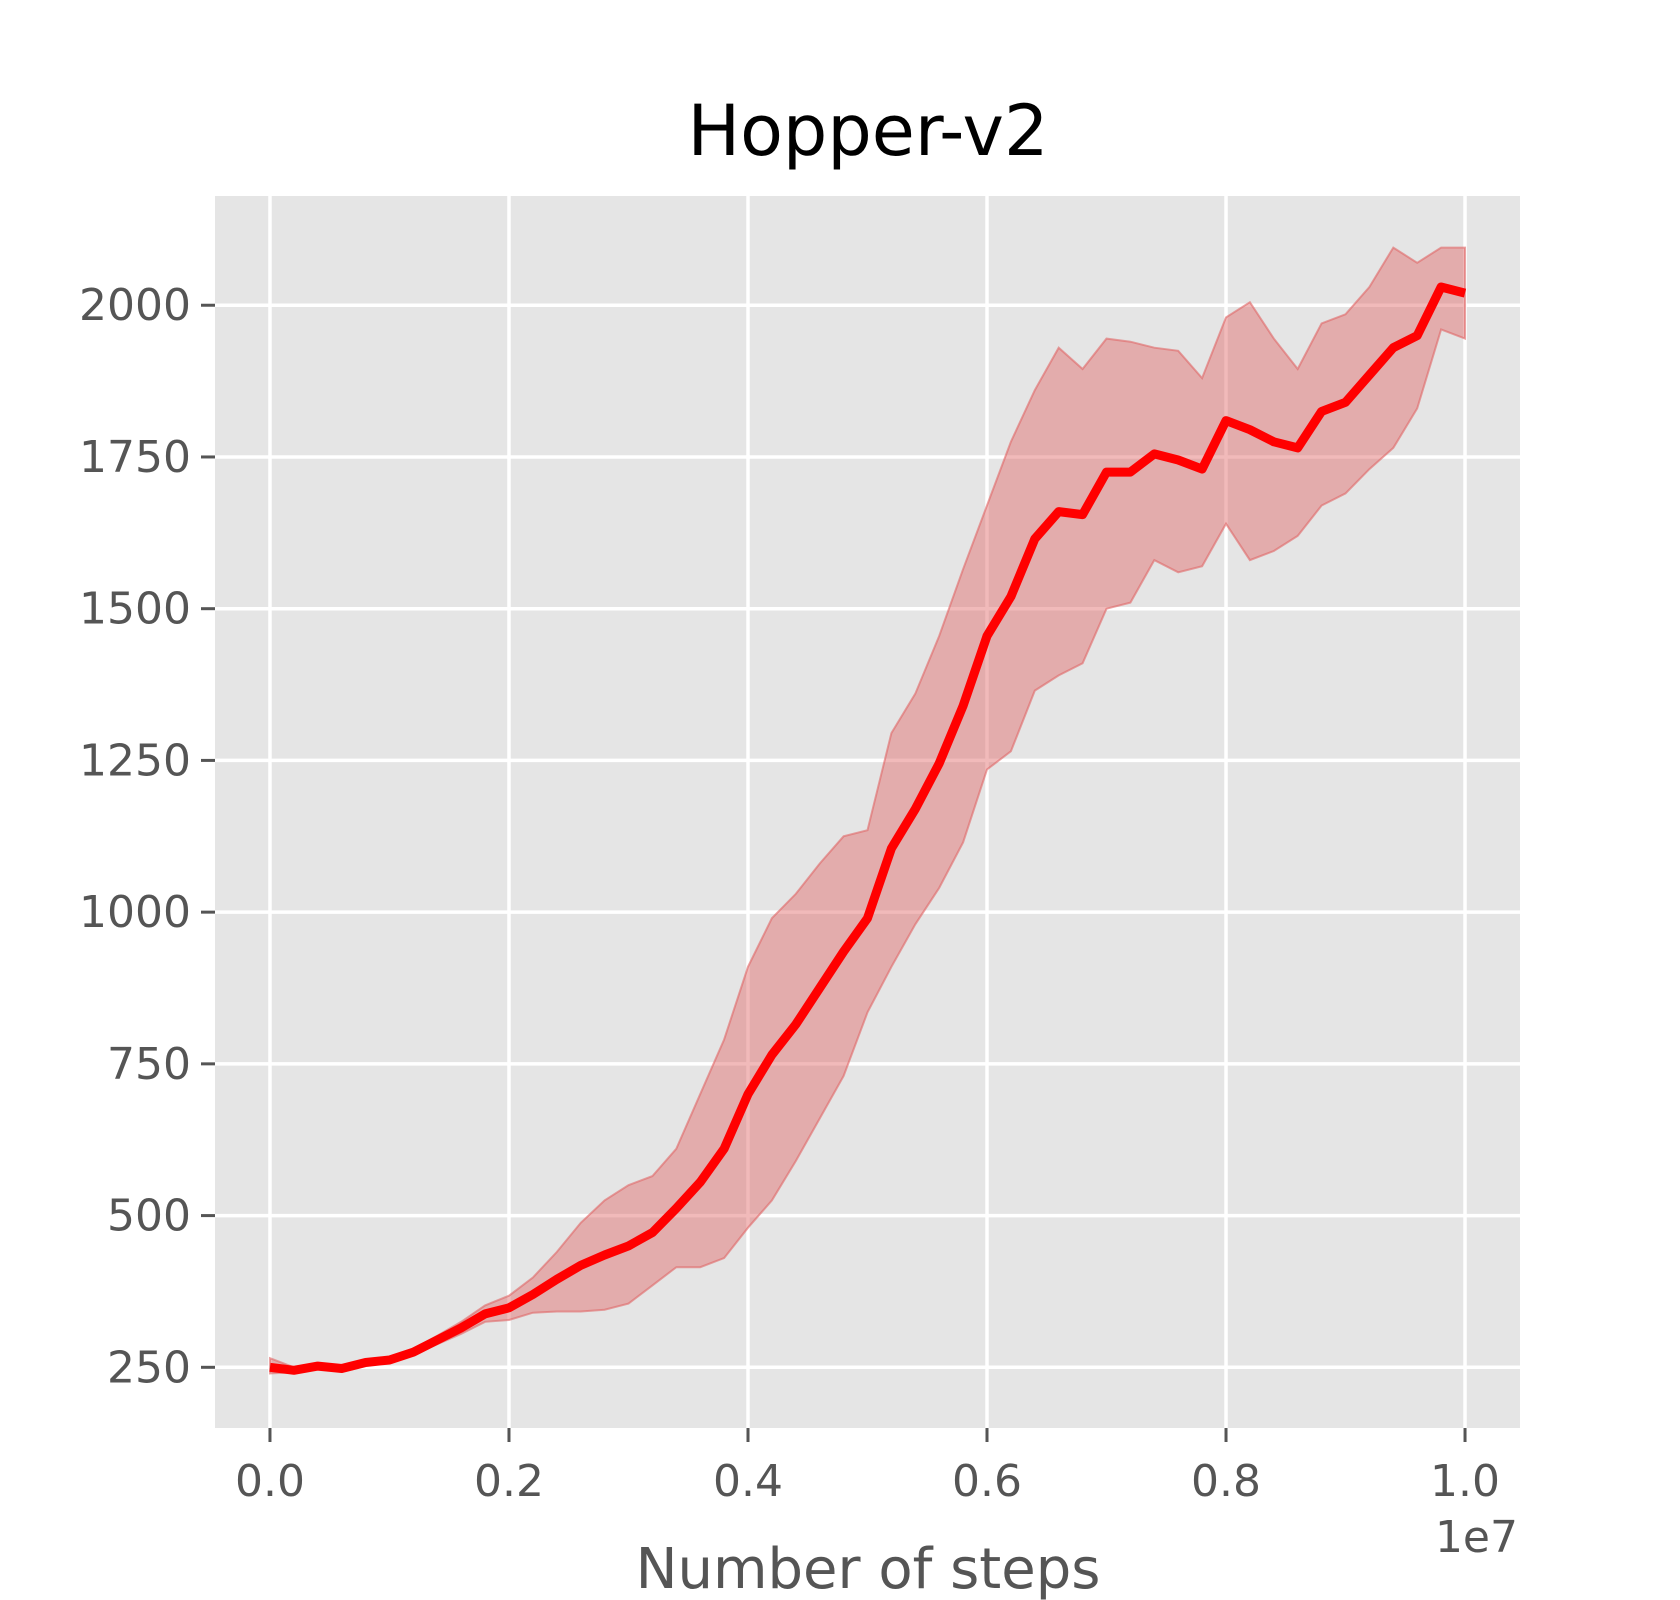 This screenshot has width=1680, height=1600. I want to click on x-axis: 0.0 0.2 0.4 0.6 0.8 1.0, so click(867, 1467).